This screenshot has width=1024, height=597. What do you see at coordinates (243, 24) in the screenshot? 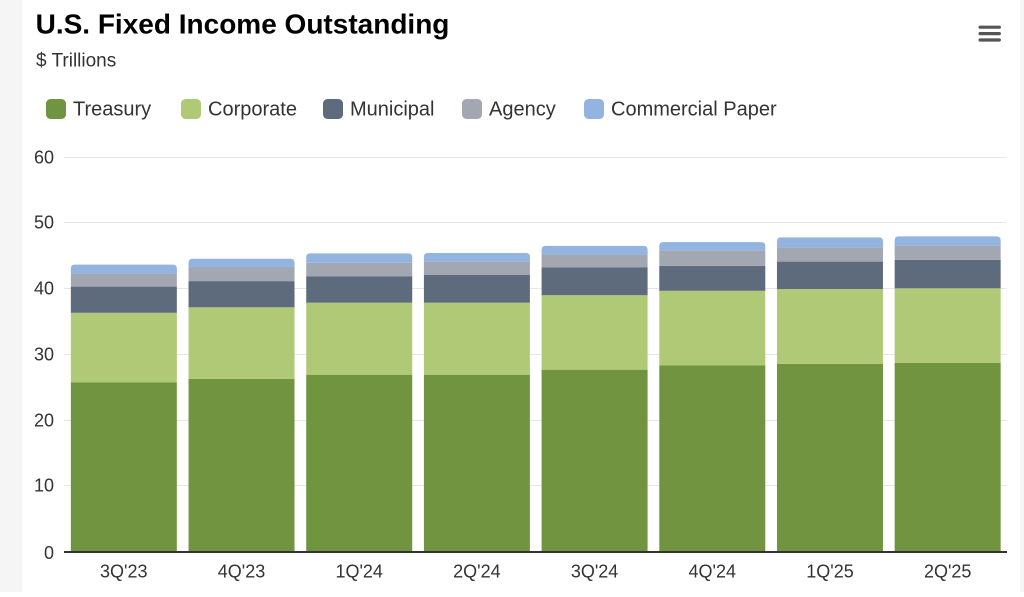
I see `svg-text: U.S. Fixed Income Outstanding` at bounding box center [243, 24].